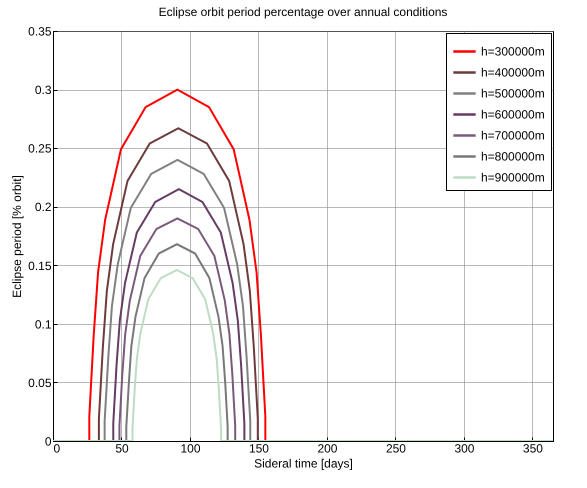 The height and width of the screenshot is (488, 587). I want to click on legend-label: h=400000m, so click(513, 73).